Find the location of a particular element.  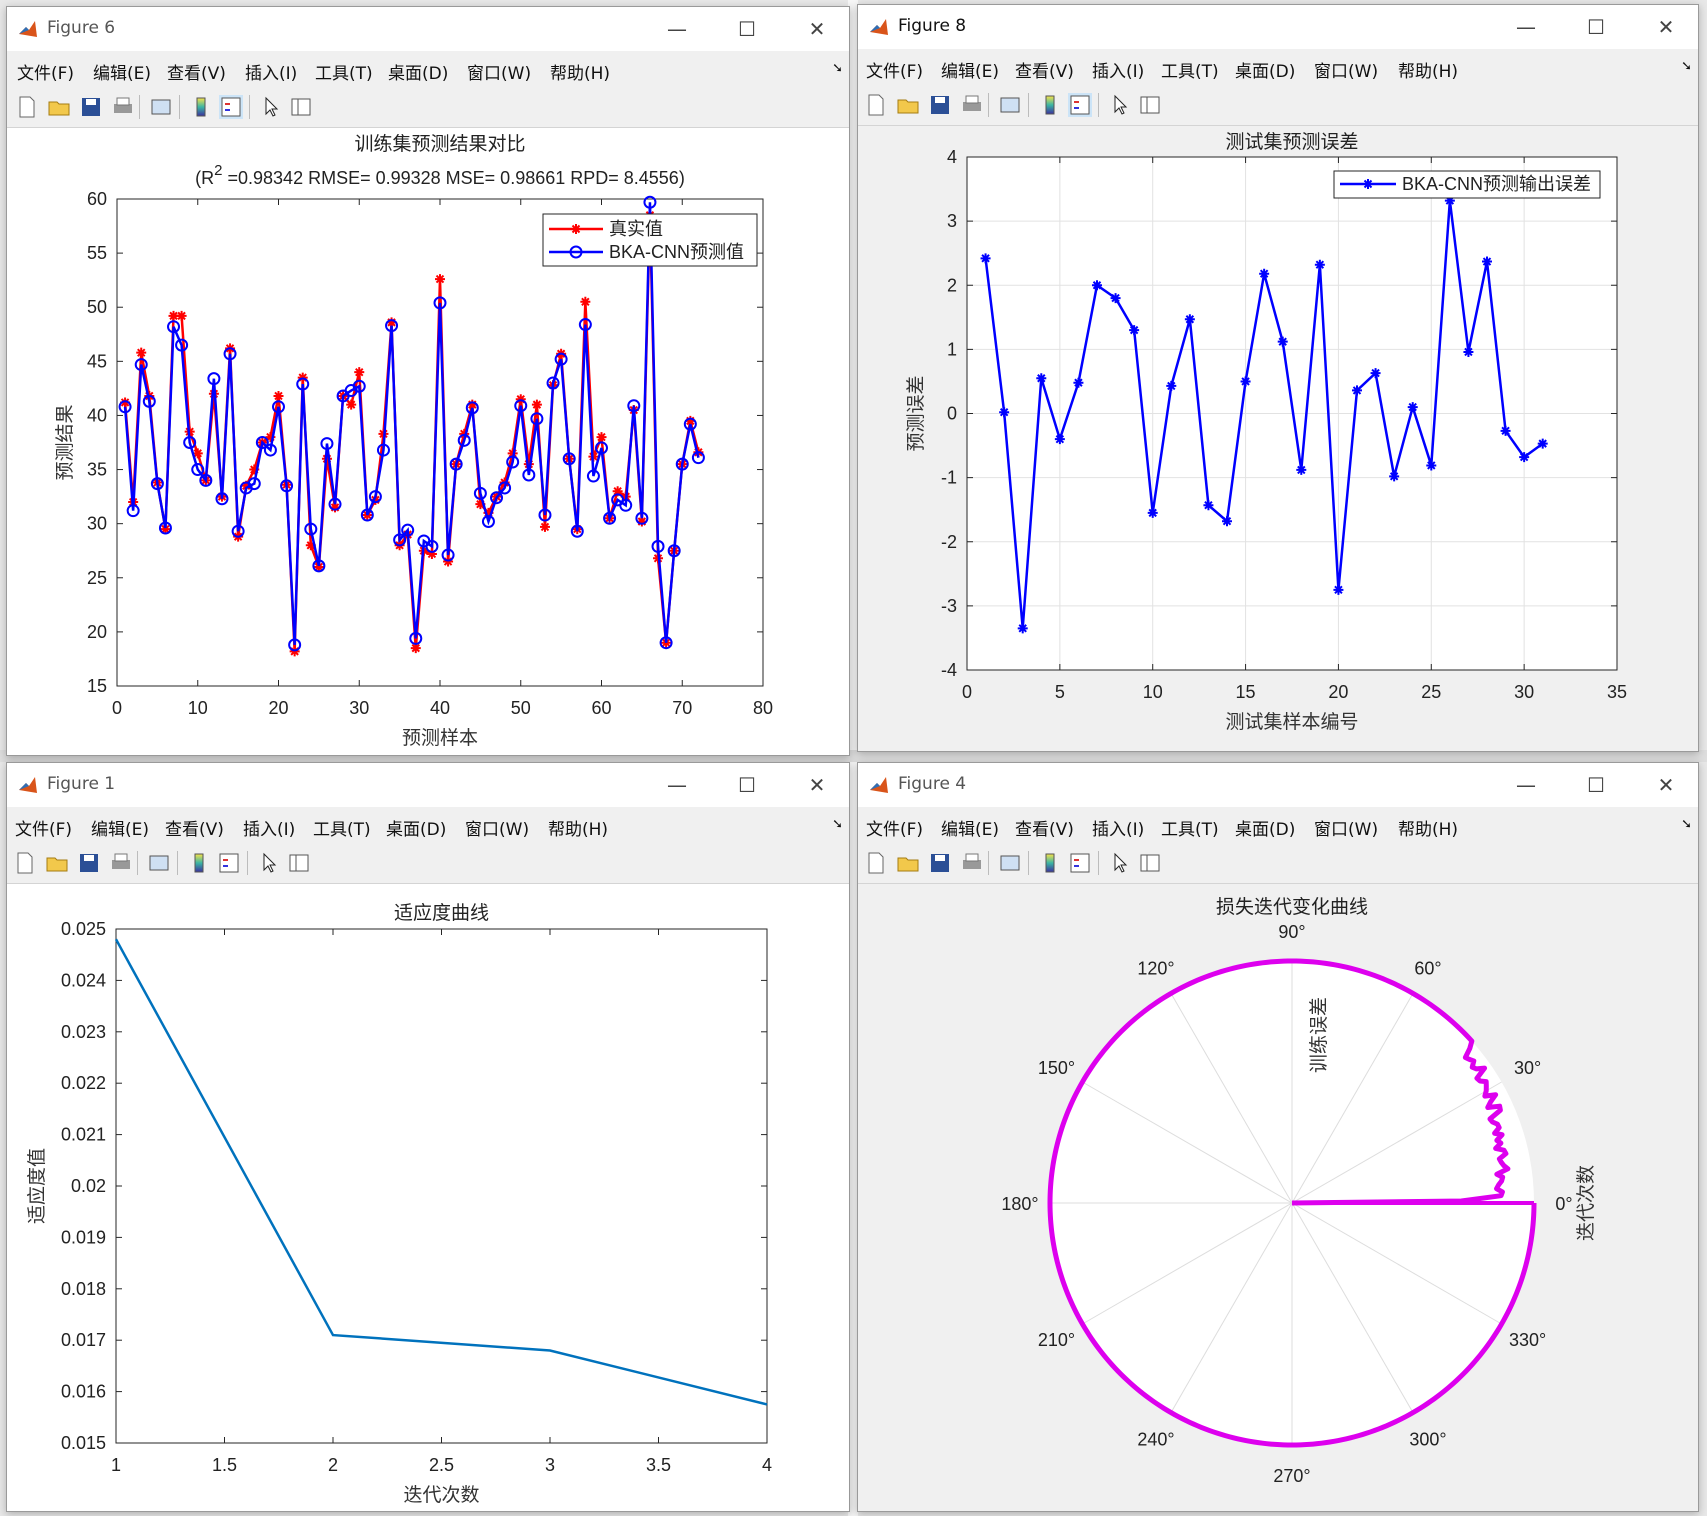

title-bar: Figure 1 — ☐ ✕ is located at coordinates (428, 785).